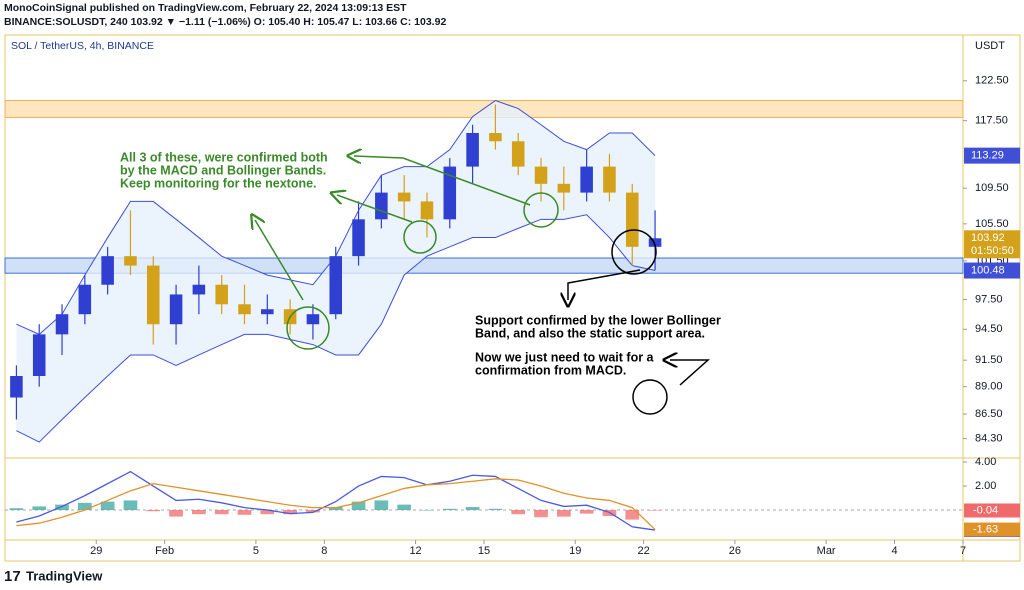 Image resolution: width=1024 pixels, height=590 pixels. Describe the element at coordinates (985, 510) in the screenshot. I see `value-chip-label: -0.04` at that location.